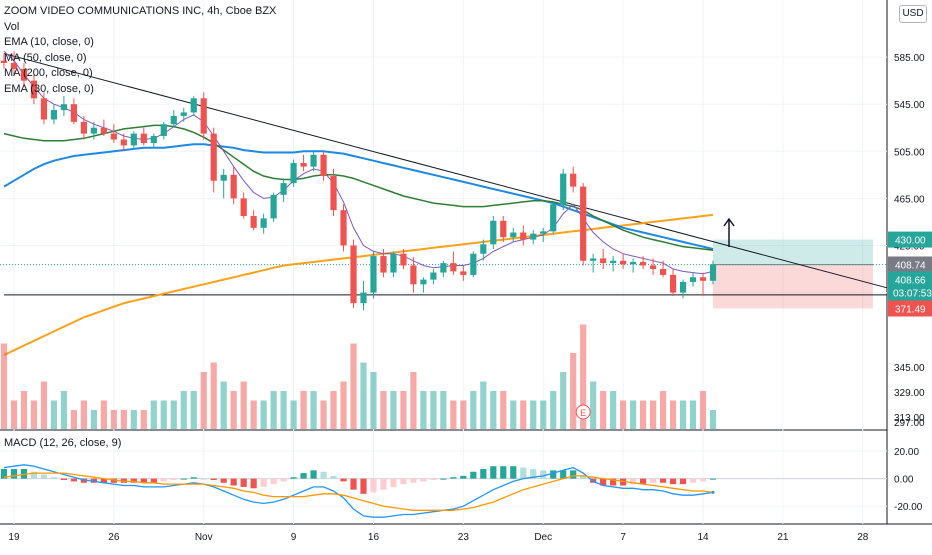 Image resolution: width=932 pixels, height=555 pixels. What do you see at coordinates (63, 443) in the screenshot?
I see `macd-legend: MACD (12, 26, close, 9)` at bounding box center [63, 443].